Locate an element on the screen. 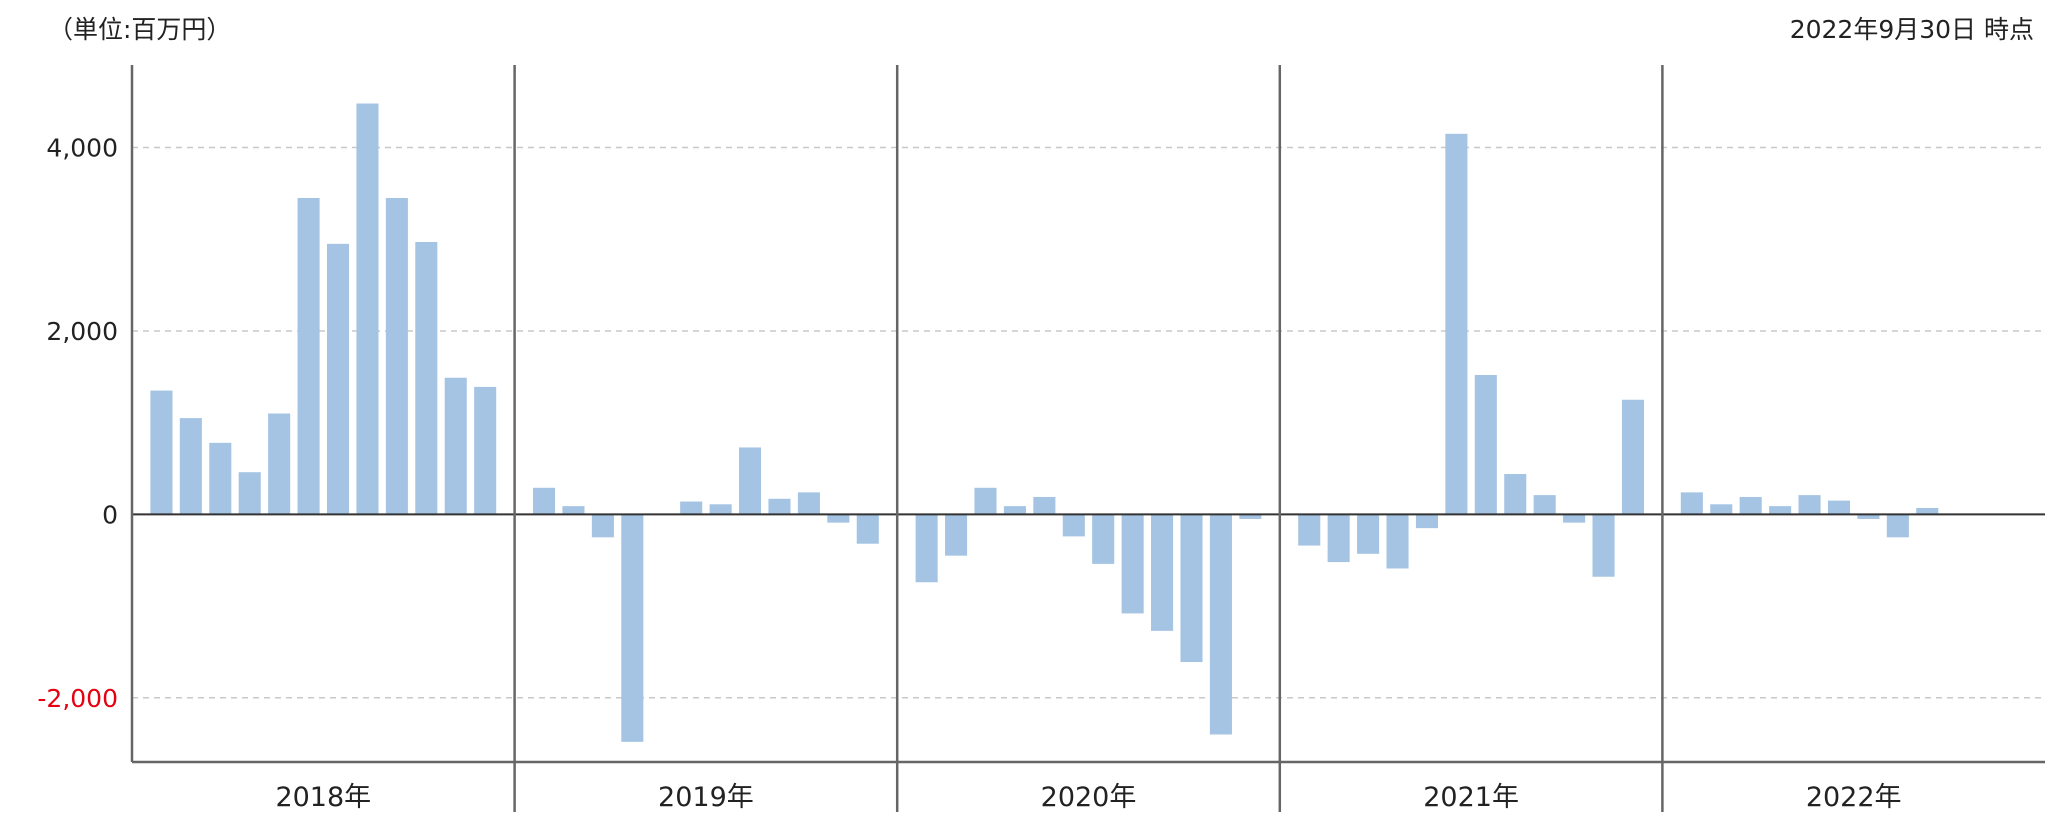 Image resolution: width=2056 pixels, height=834 pixels. y-tick-label: -2,000 is located at coordinates (77, 698).